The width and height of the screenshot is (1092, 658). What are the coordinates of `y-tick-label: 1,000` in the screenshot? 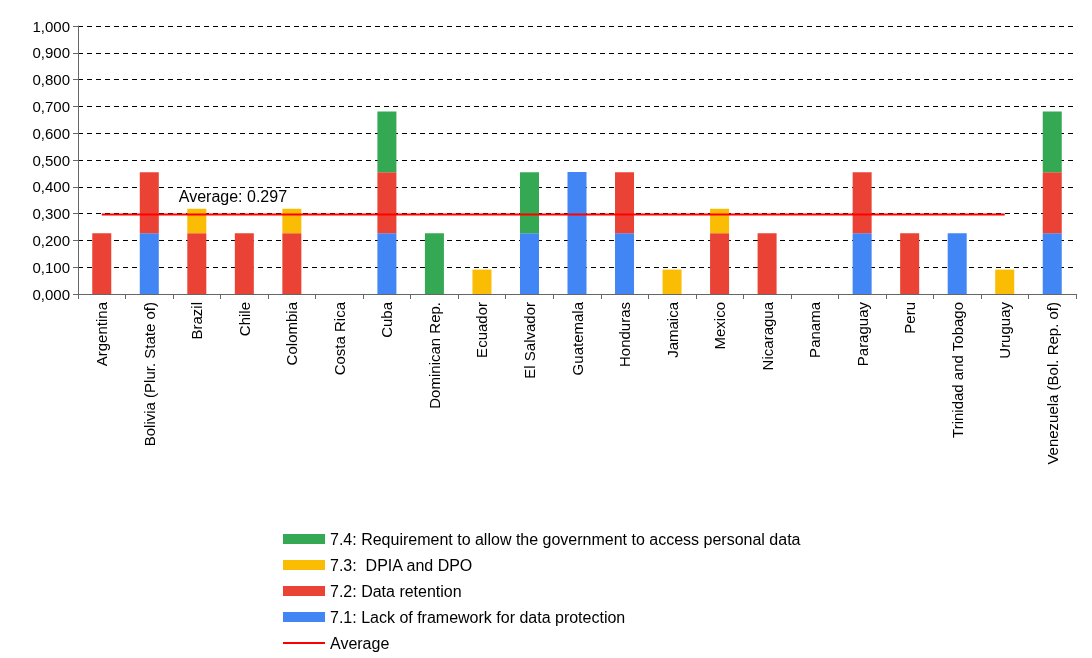 It's located at (51, 26).